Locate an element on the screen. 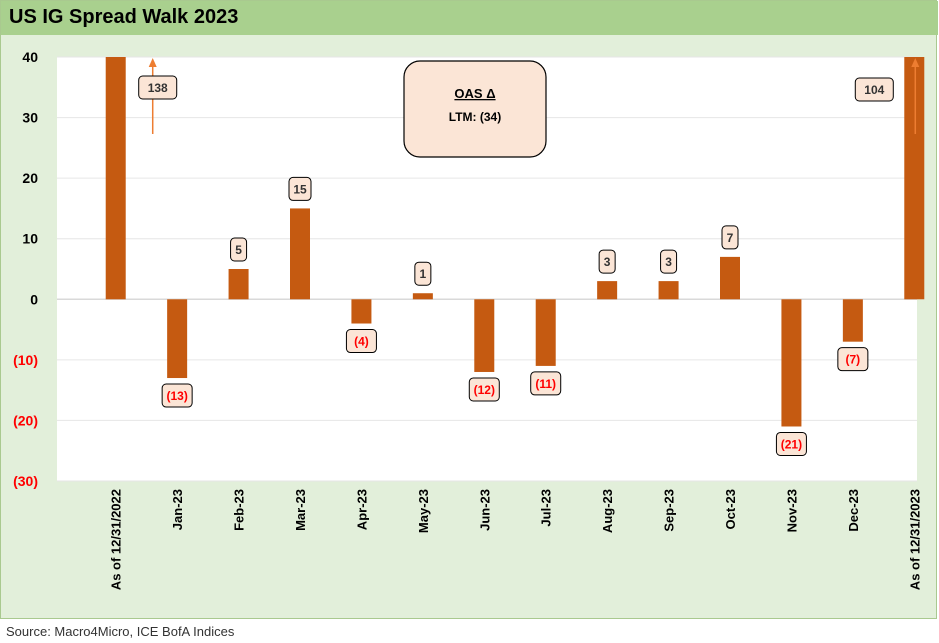  x-tick-label: Apr-23 is located at coordinates (361, 509).